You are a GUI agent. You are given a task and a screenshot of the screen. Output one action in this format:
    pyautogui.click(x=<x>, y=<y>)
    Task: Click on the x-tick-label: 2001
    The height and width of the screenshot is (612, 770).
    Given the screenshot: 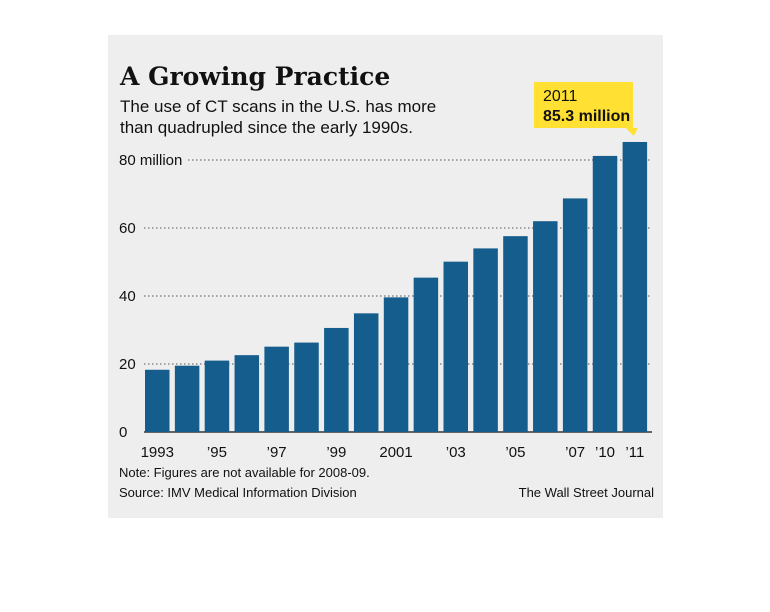 What is the action you would take?
    pyautogui.click(x=395, y=452)
    